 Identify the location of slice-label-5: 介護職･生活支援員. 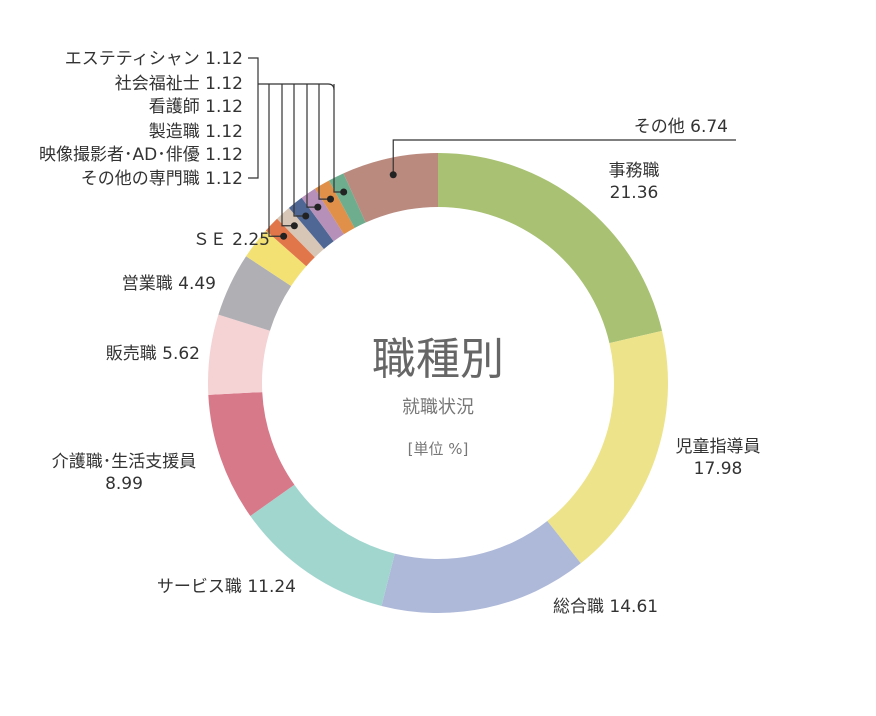
(124, 462).